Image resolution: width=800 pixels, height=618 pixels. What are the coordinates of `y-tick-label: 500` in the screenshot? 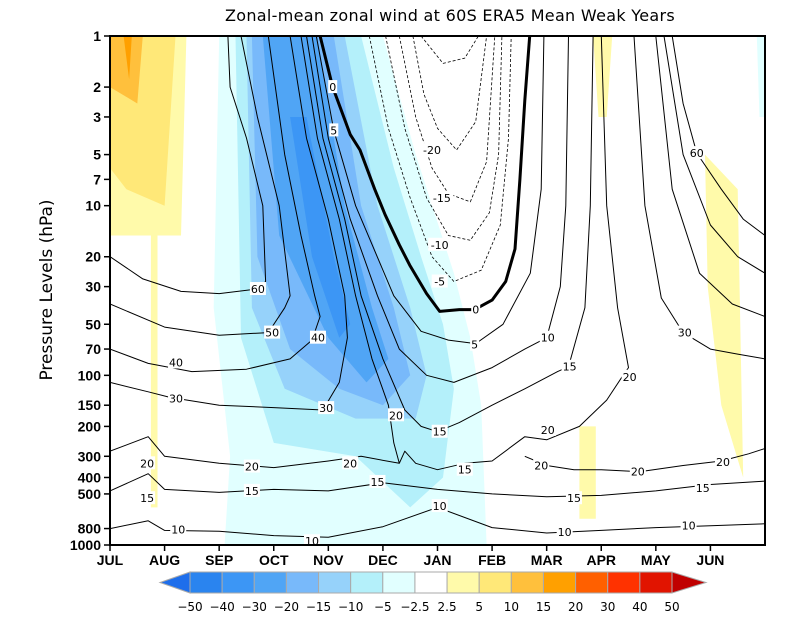 It's located at (90, 494).